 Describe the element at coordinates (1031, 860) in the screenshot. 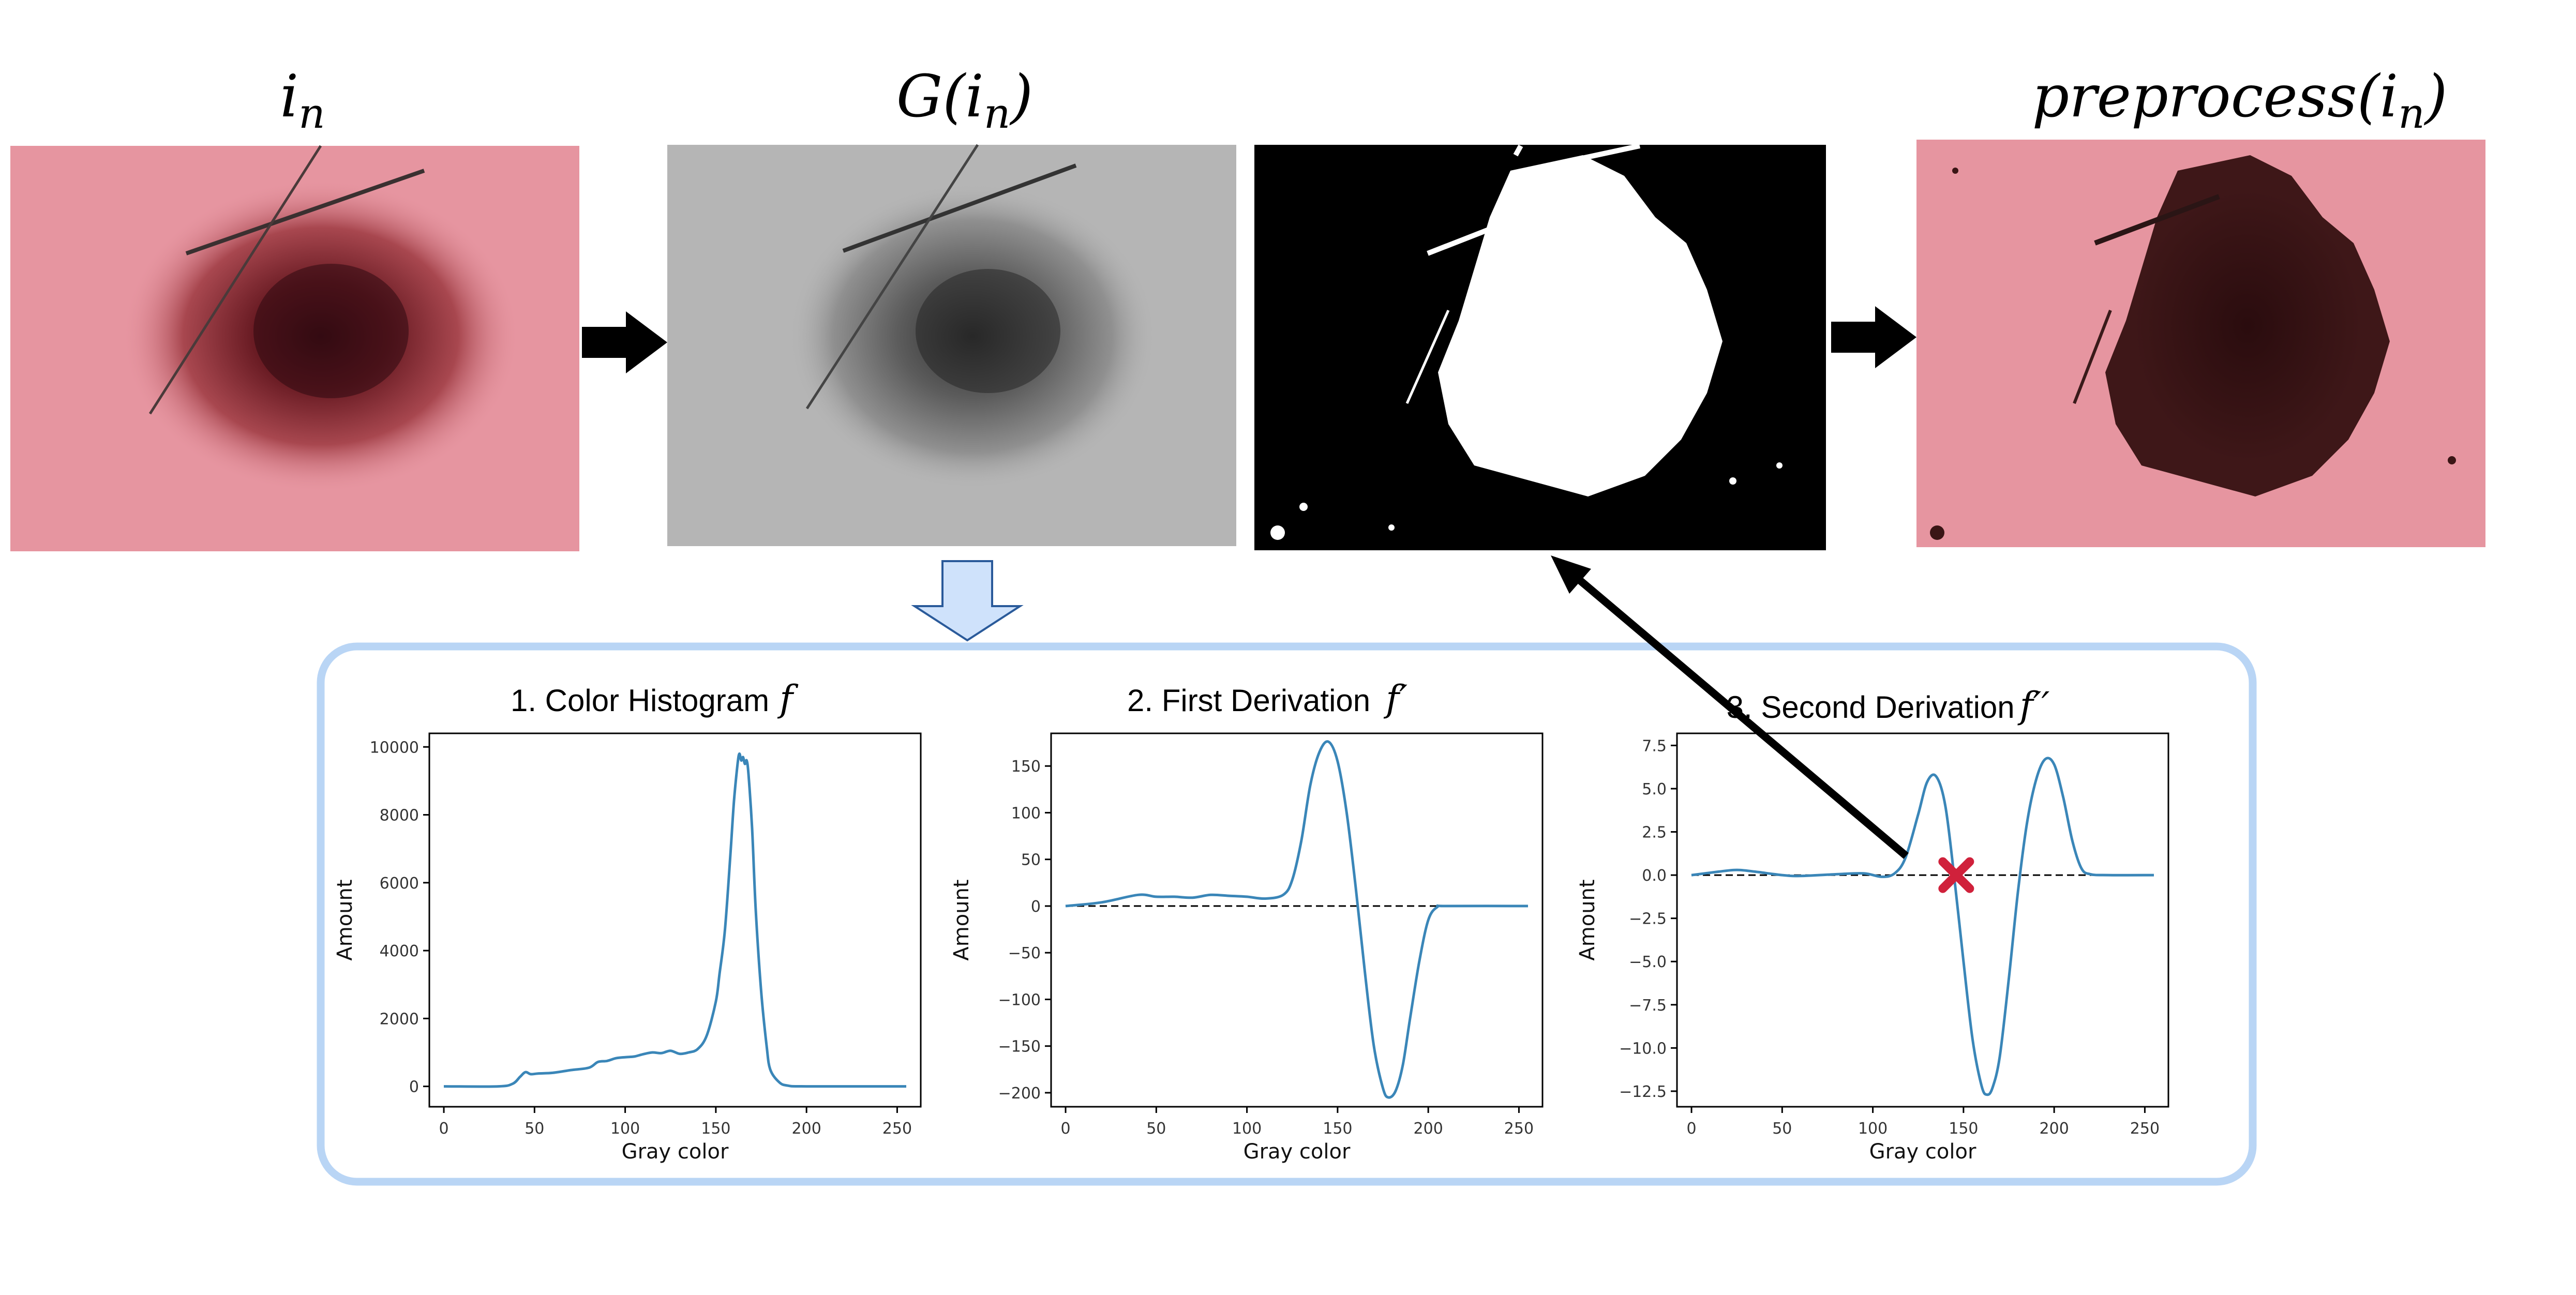

I see `y-tick-label: 50` at that location.